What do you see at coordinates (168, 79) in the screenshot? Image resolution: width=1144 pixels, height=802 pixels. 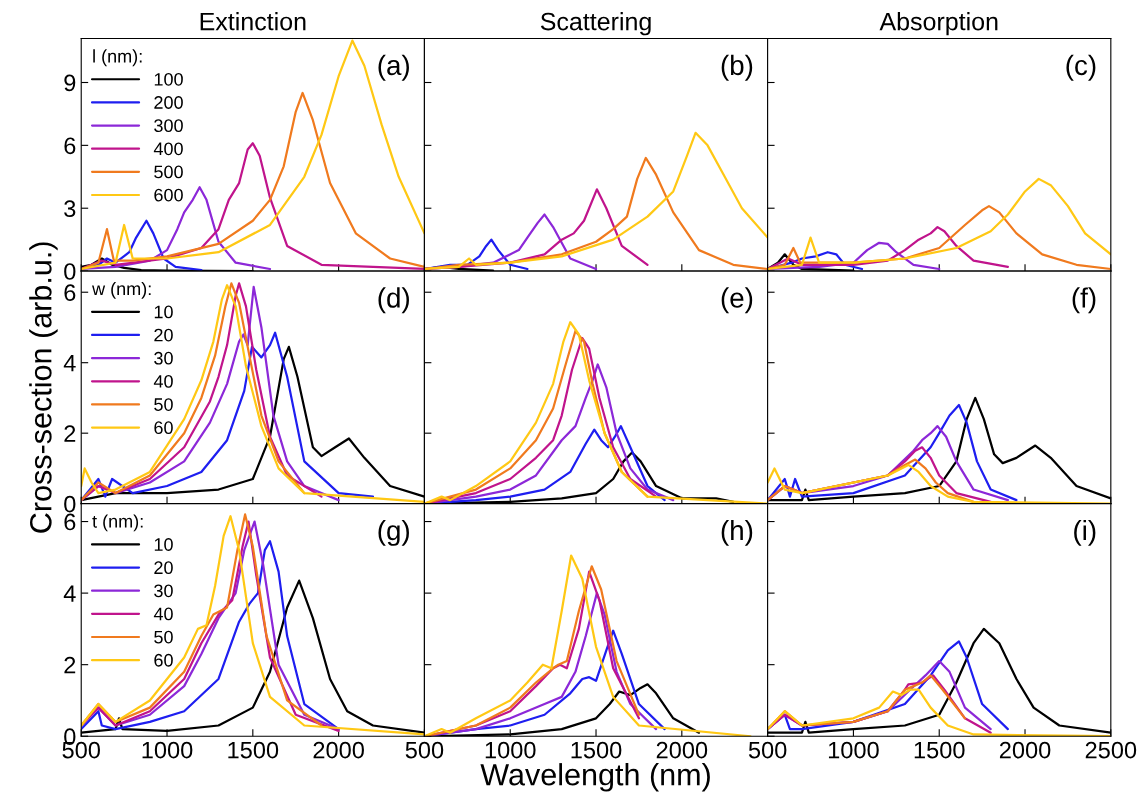 I see `legend-label: 100` at bounding box center [168, 79].